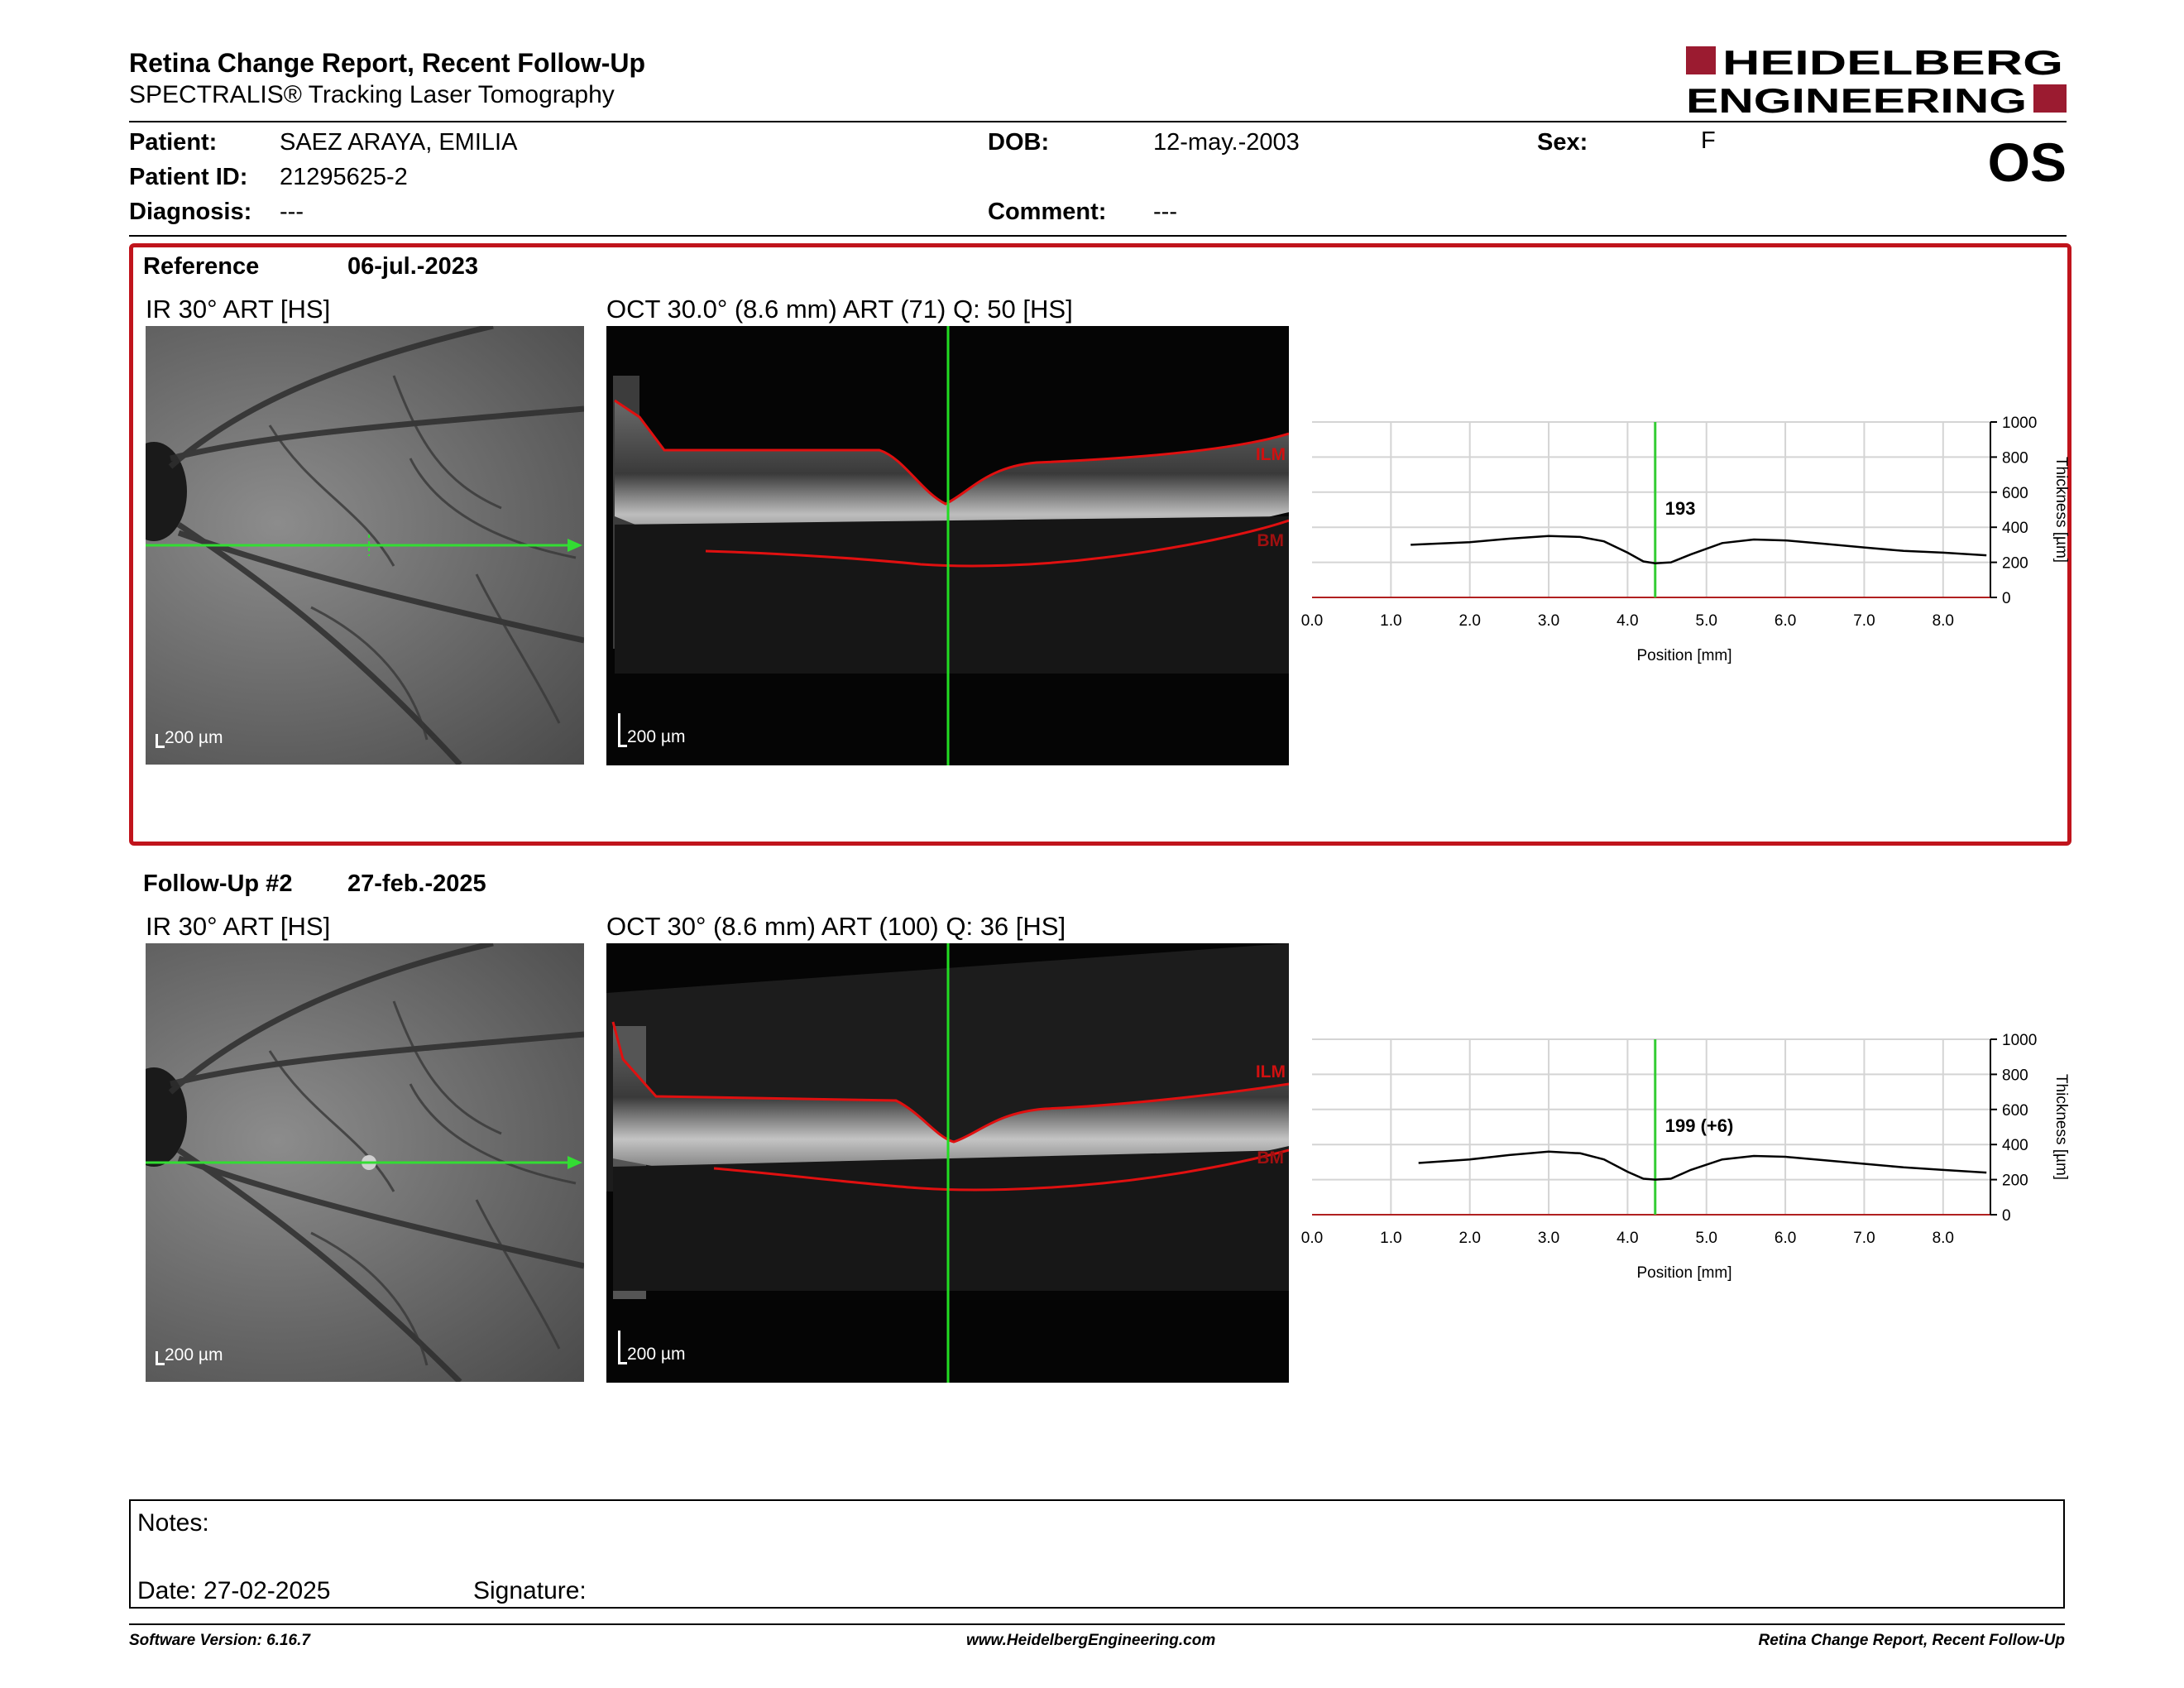 The height and width of the screenshot is (1688, 2184). Describe the element at coordinates (1270, 1158) in the screenshot. I see `followup-bm-label: BM` at that location.